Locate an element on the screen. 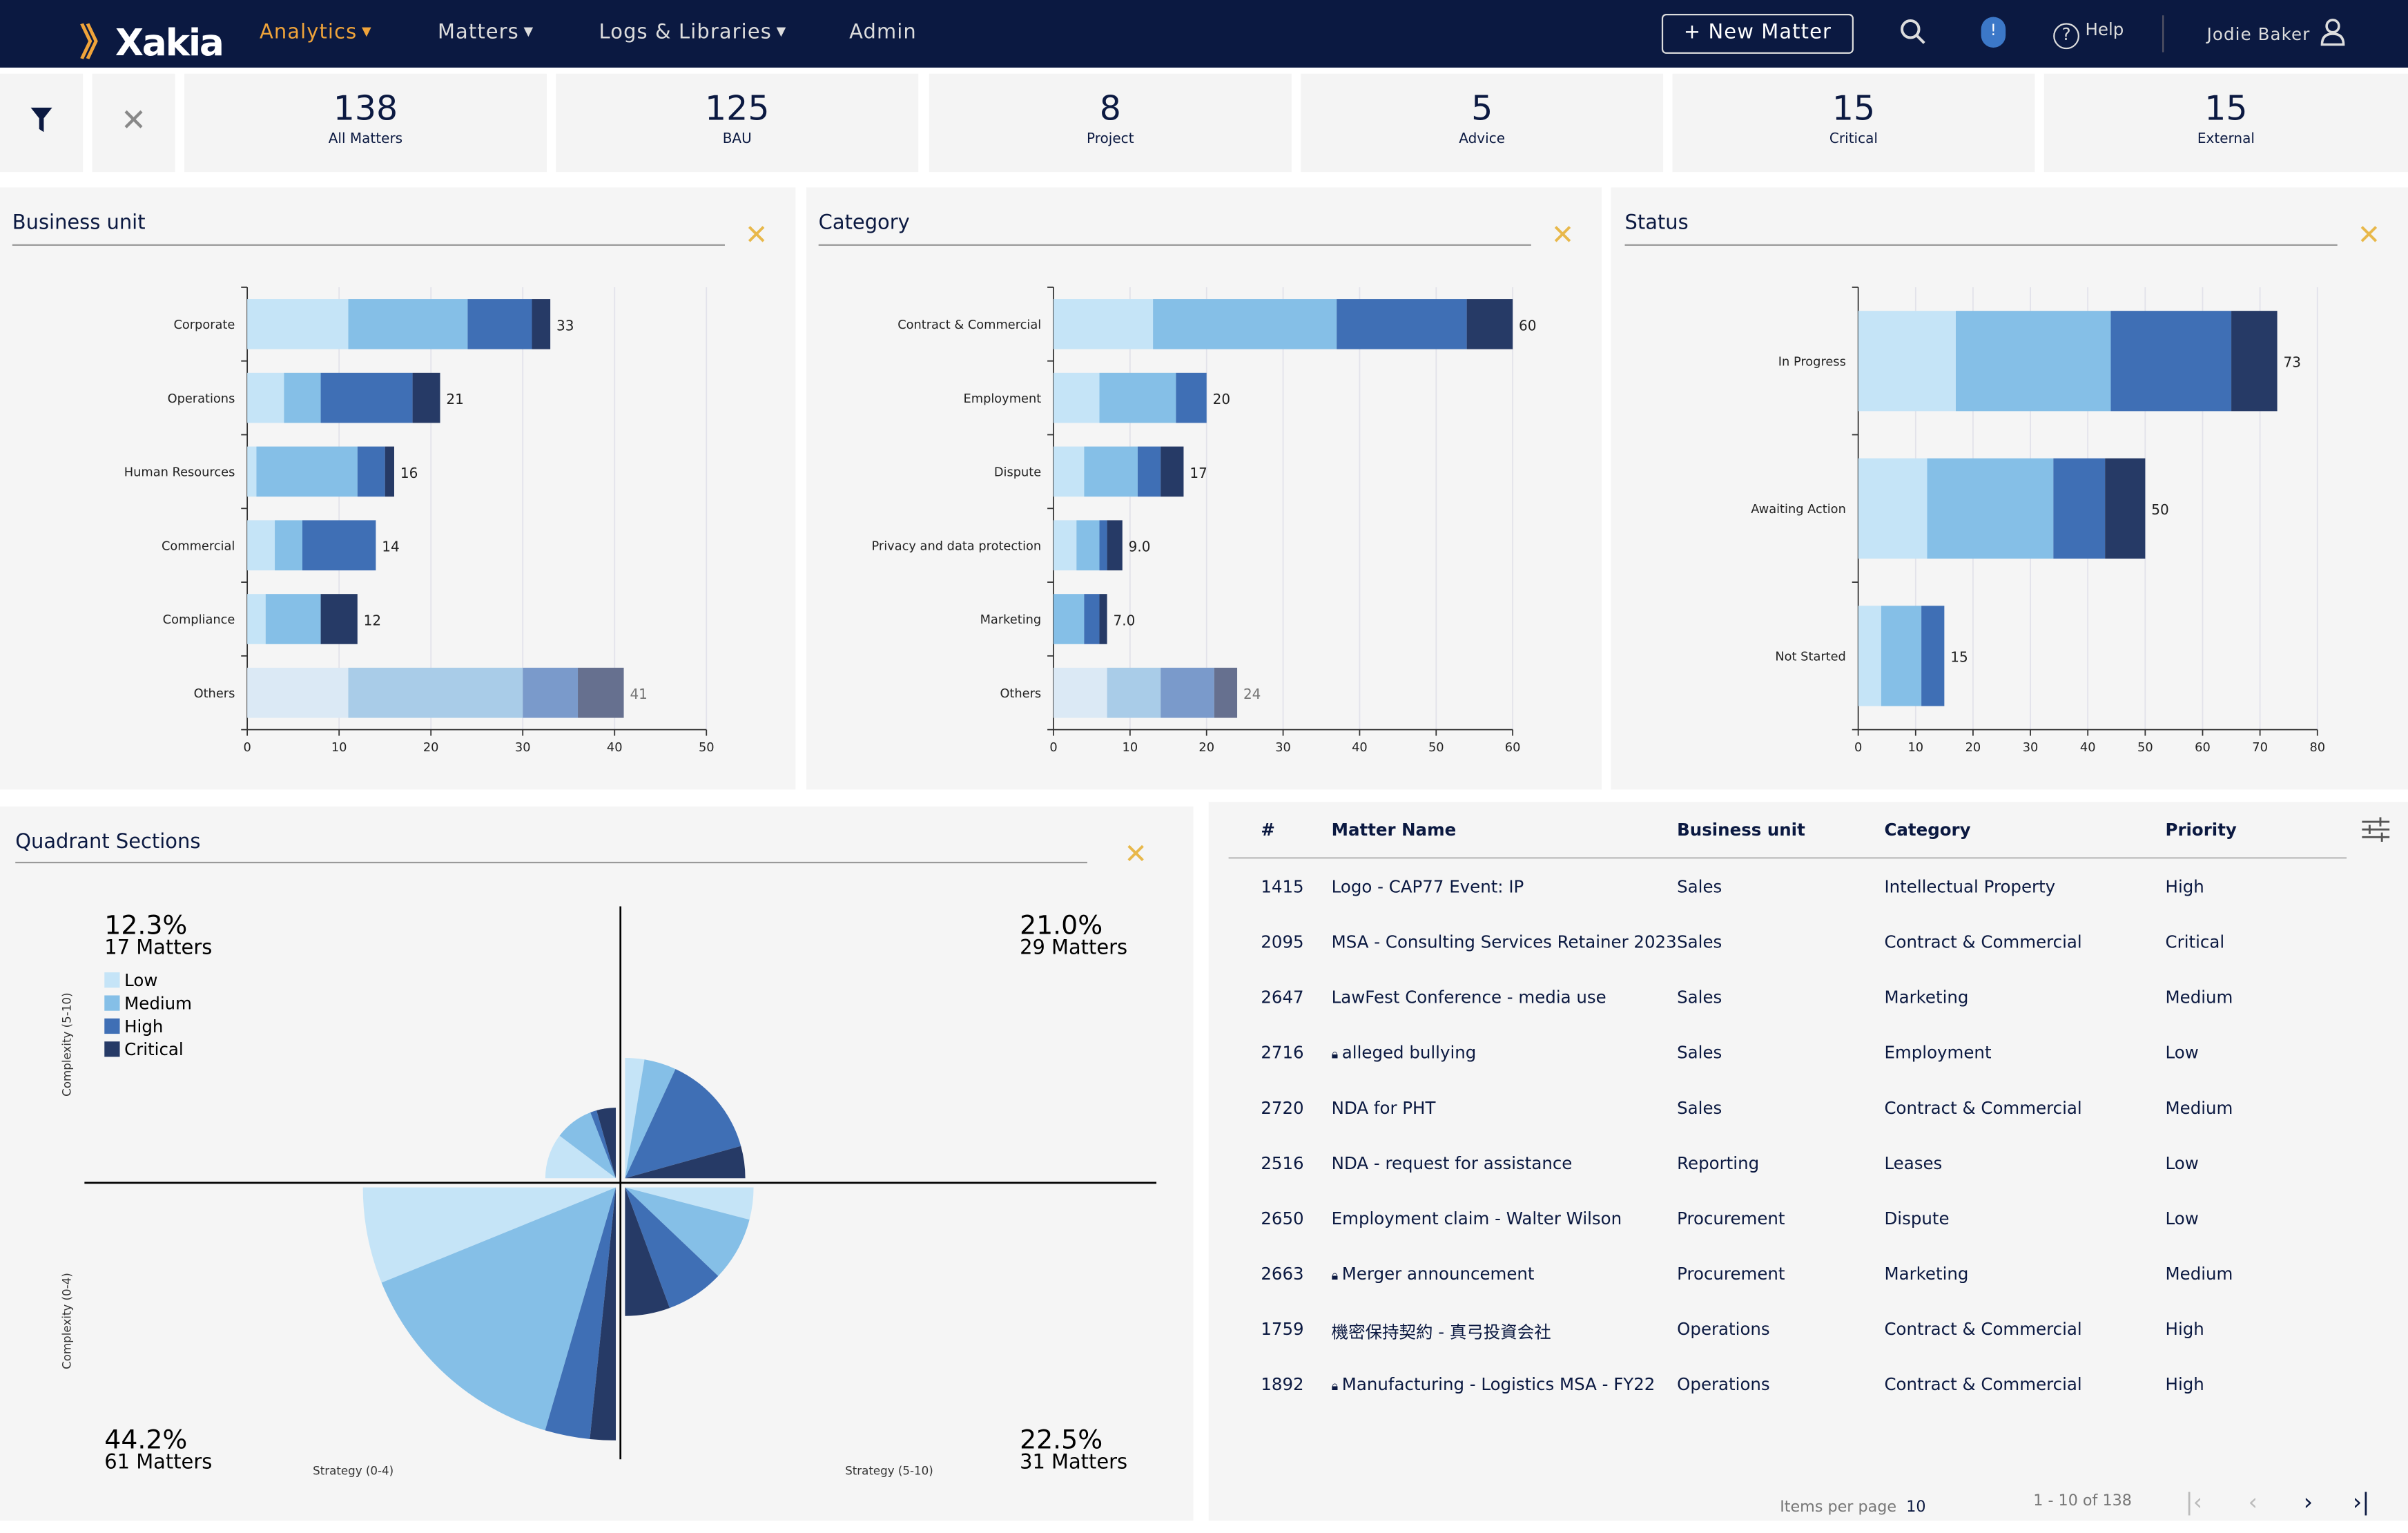 This screenshot has width=2408, height=1533. cell-matter-name: 🔒︎ alleged bullying is located at coordinates (1404, 1053).